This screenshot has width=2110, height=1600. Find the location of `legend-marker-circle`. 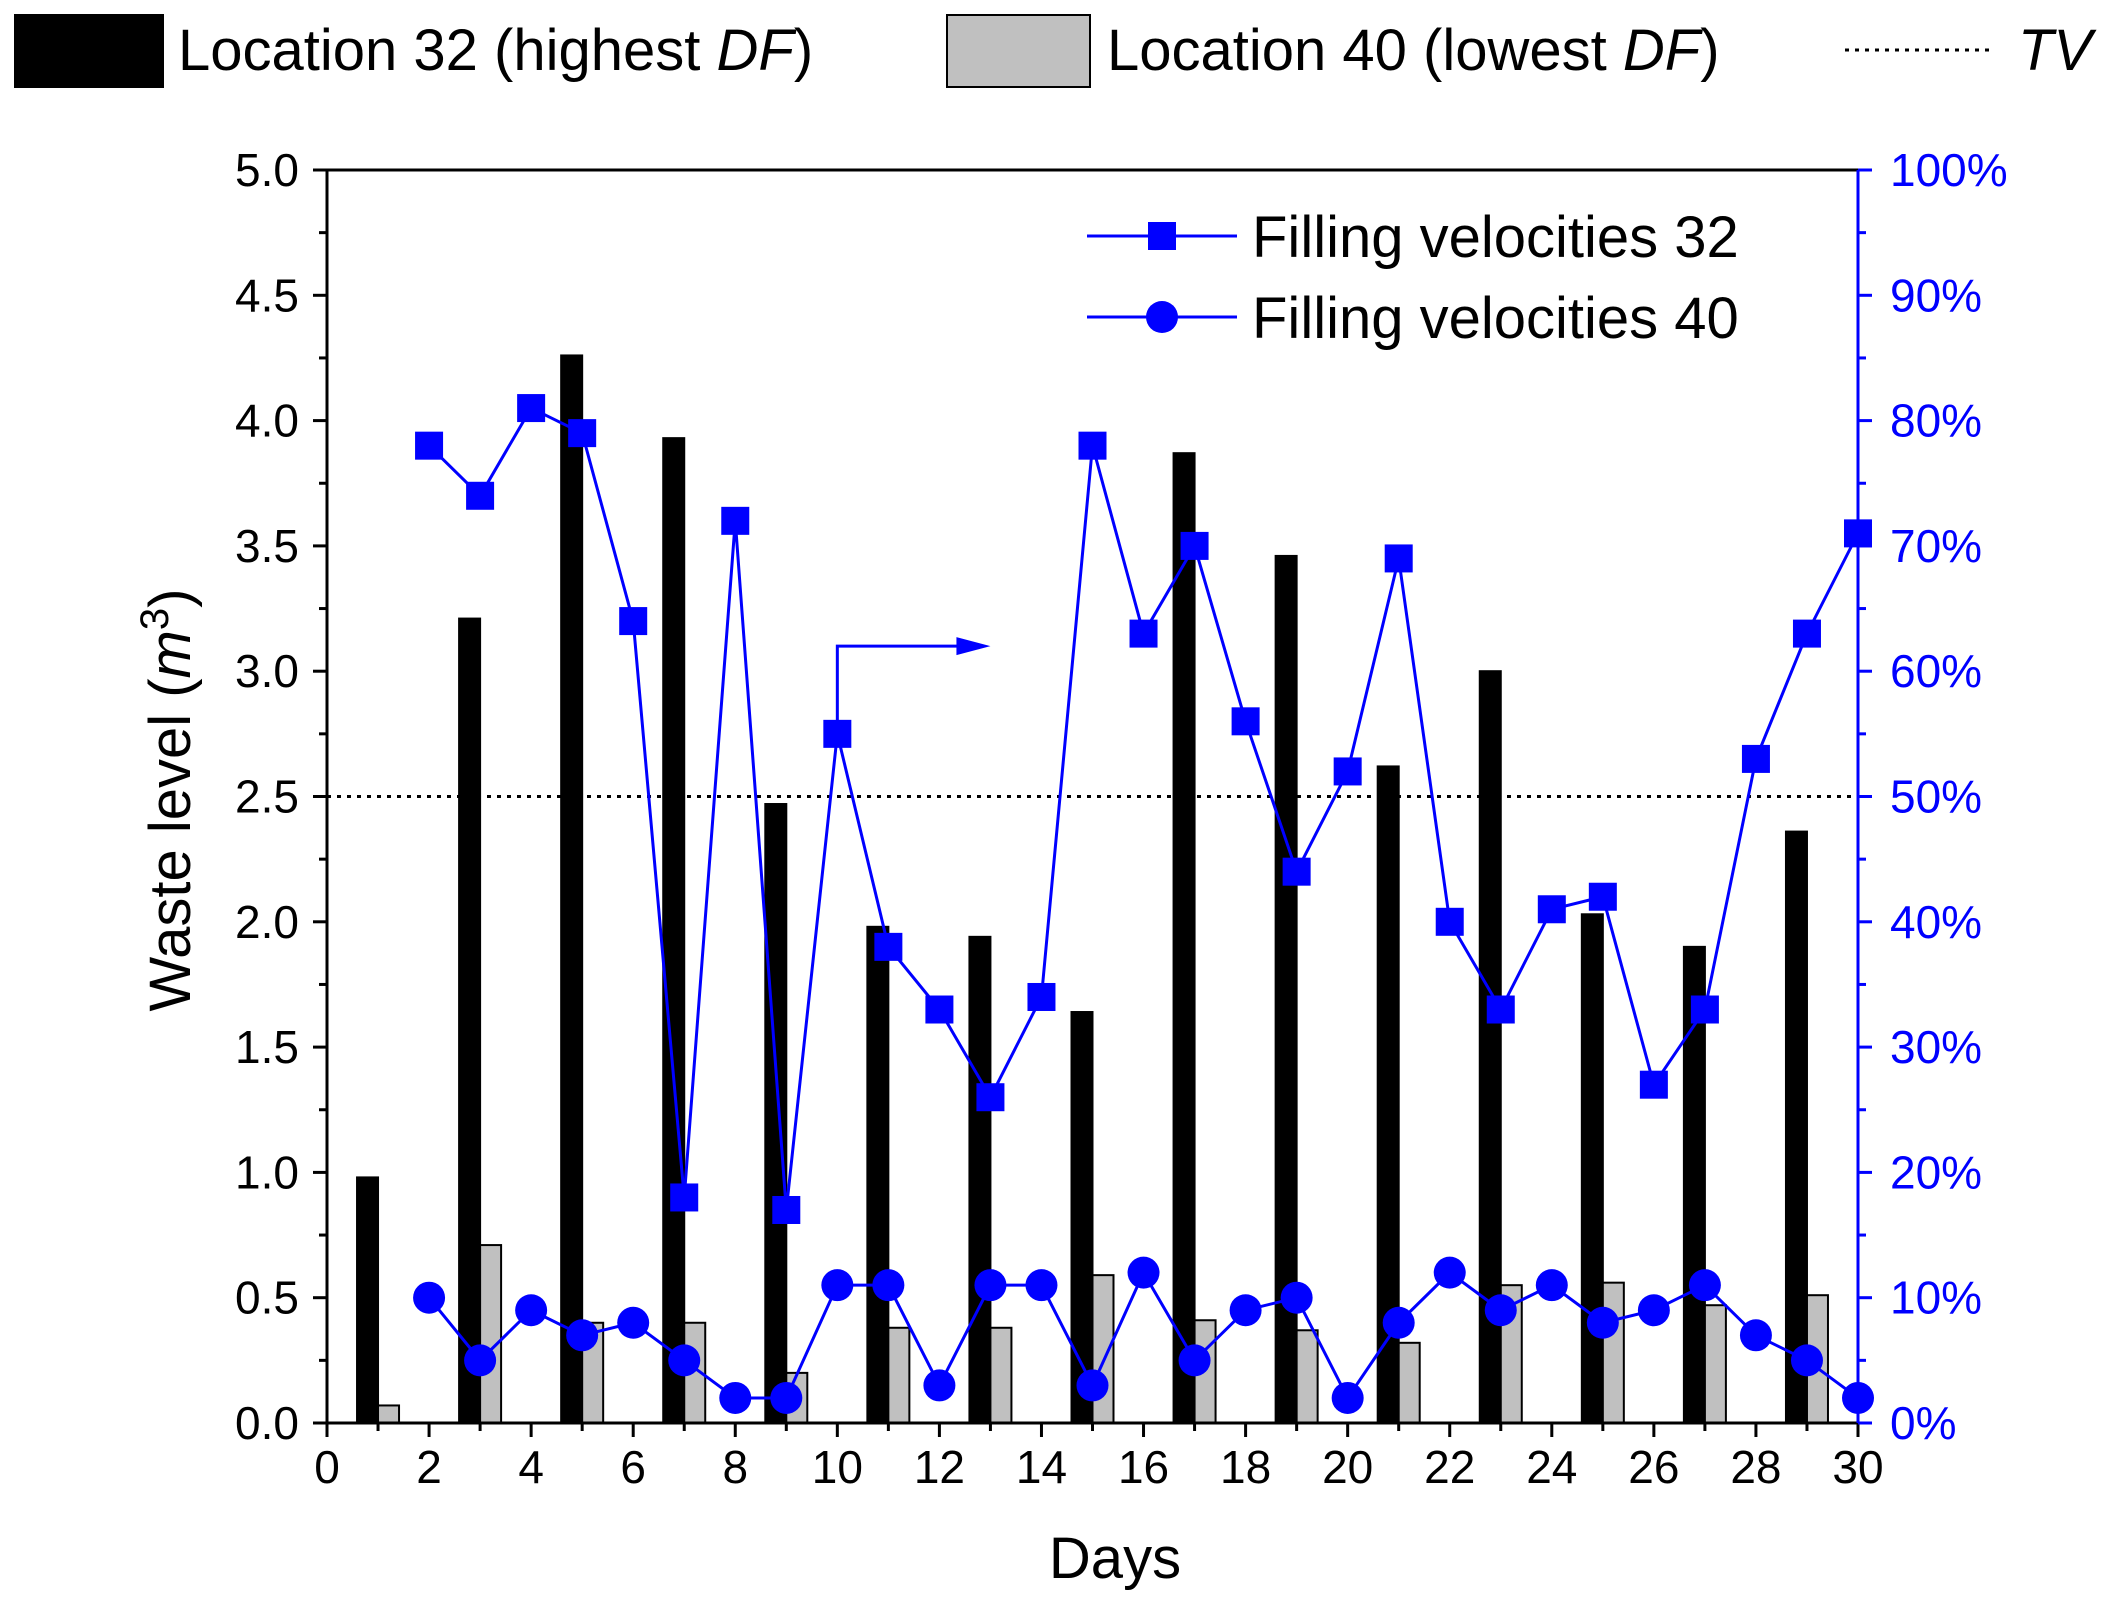

legend-marker-circle is located at coordinates (1162, 317).